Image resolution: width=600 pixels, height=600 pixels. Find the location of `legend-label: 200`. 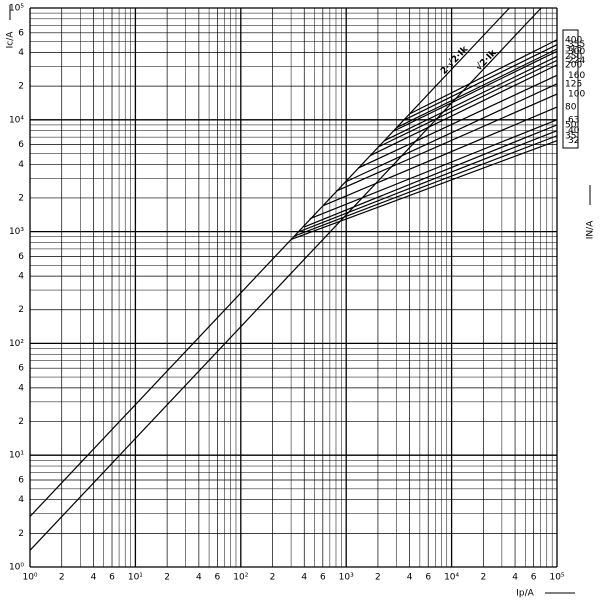

legend-label: 200 is located at coordinates (573, 65).